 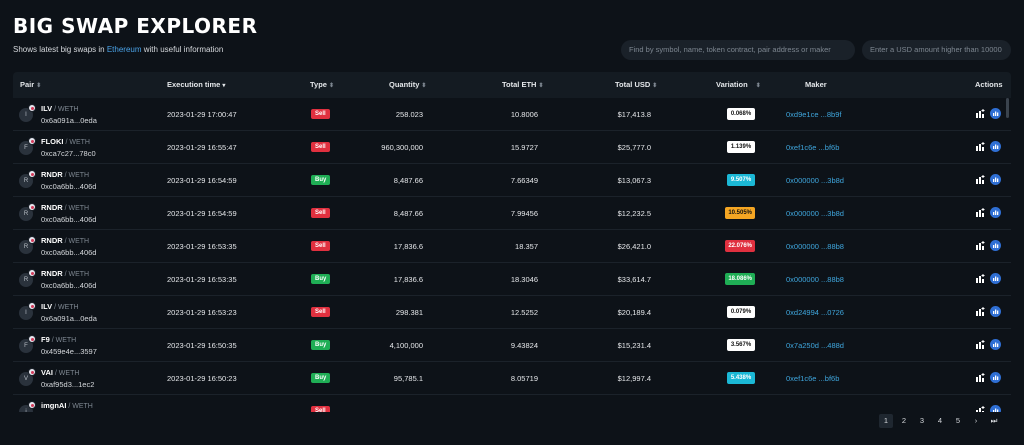 I want to click on pair-quote: / WETH, so click(x=65, y=307).